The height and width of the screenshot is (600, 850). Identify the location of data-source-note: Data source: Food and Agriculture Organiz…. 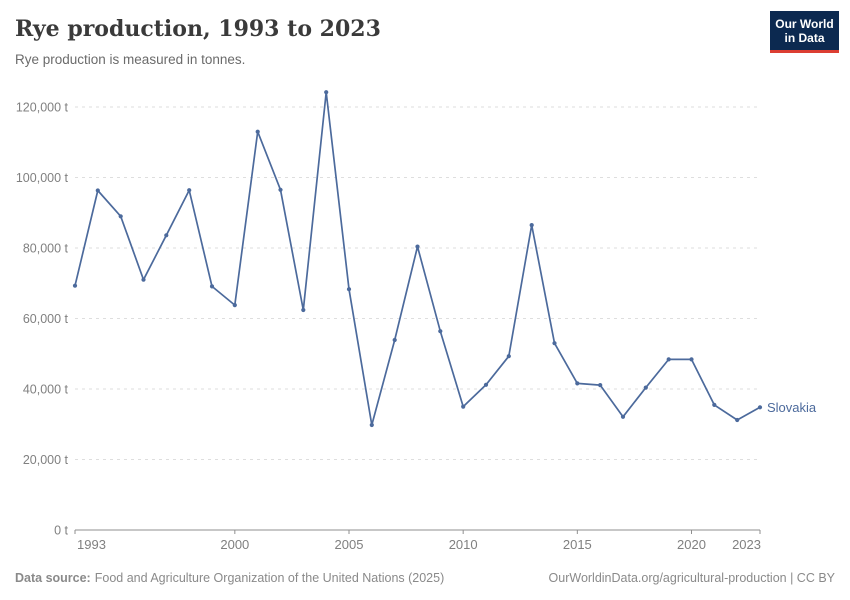
(229, 578).